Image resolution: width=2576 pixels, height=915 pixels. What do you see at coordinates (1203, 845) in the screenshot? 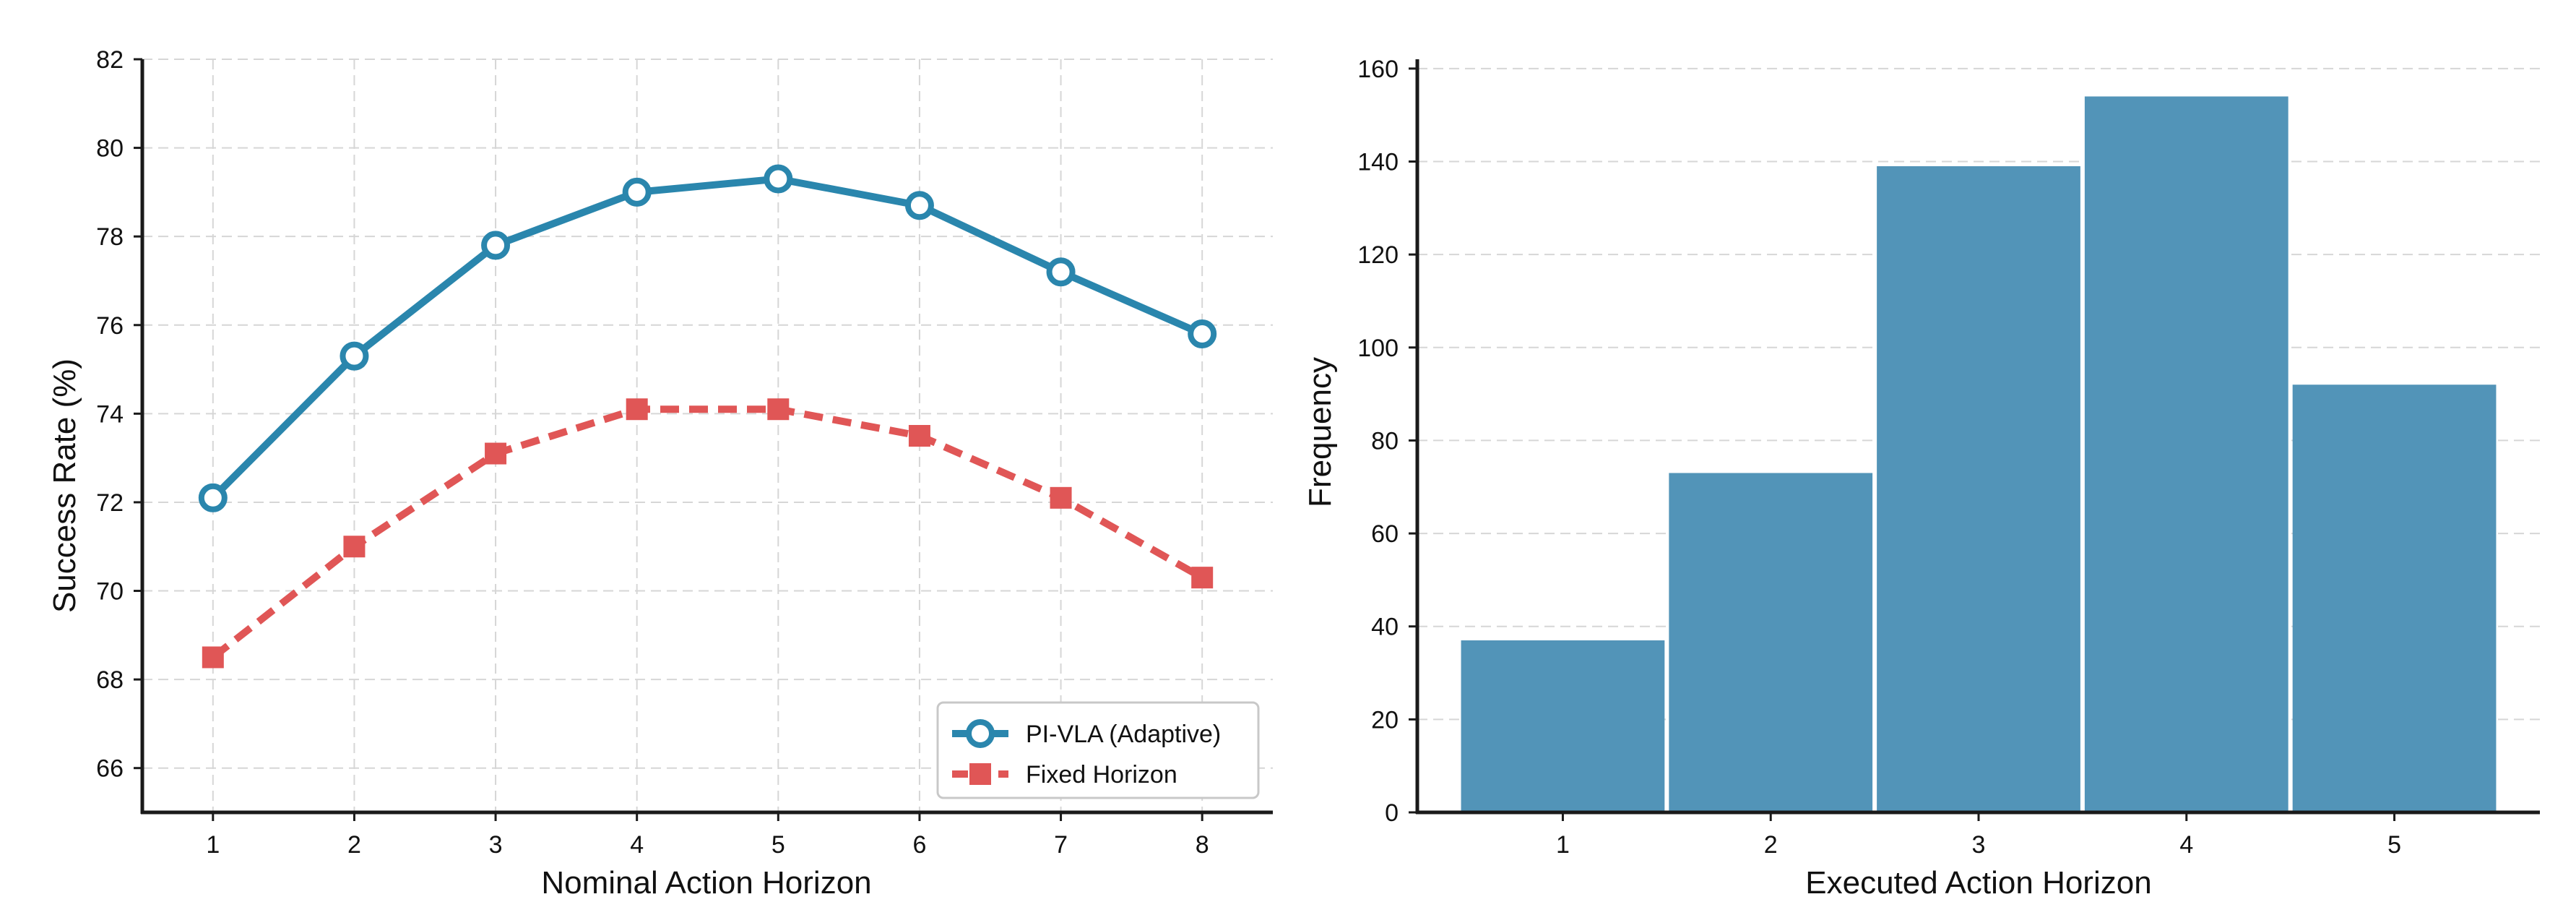
I see `x-tick-label: 8` at bounding box center [1203, 845].